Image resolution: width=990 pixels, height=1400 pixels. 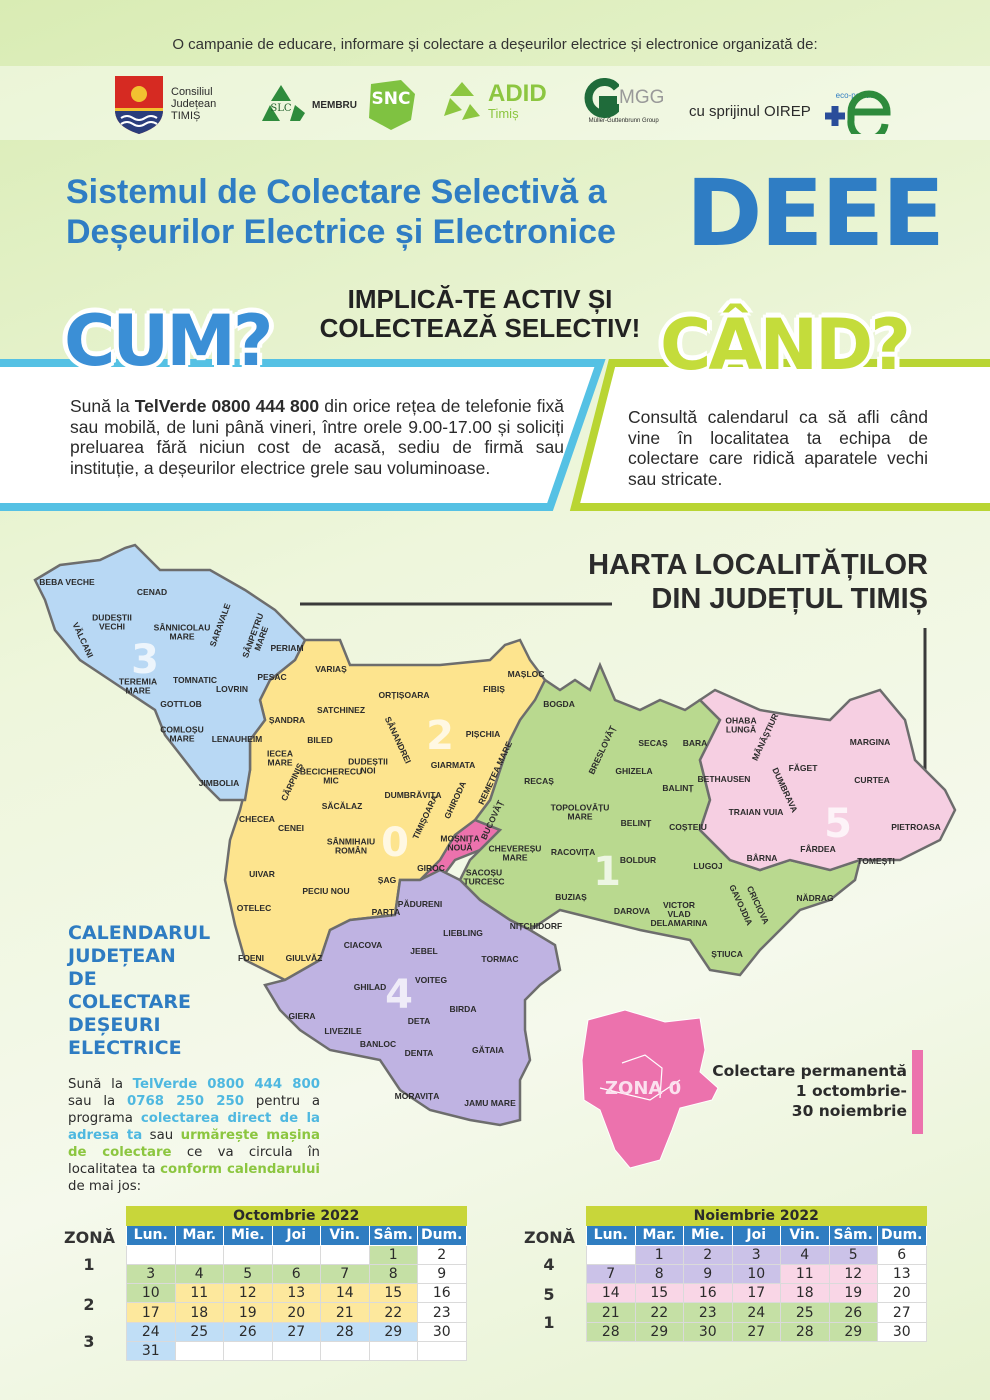 I want to click on locality-label: SÂNNICOLAU MARE, so click(x=182, y=632).